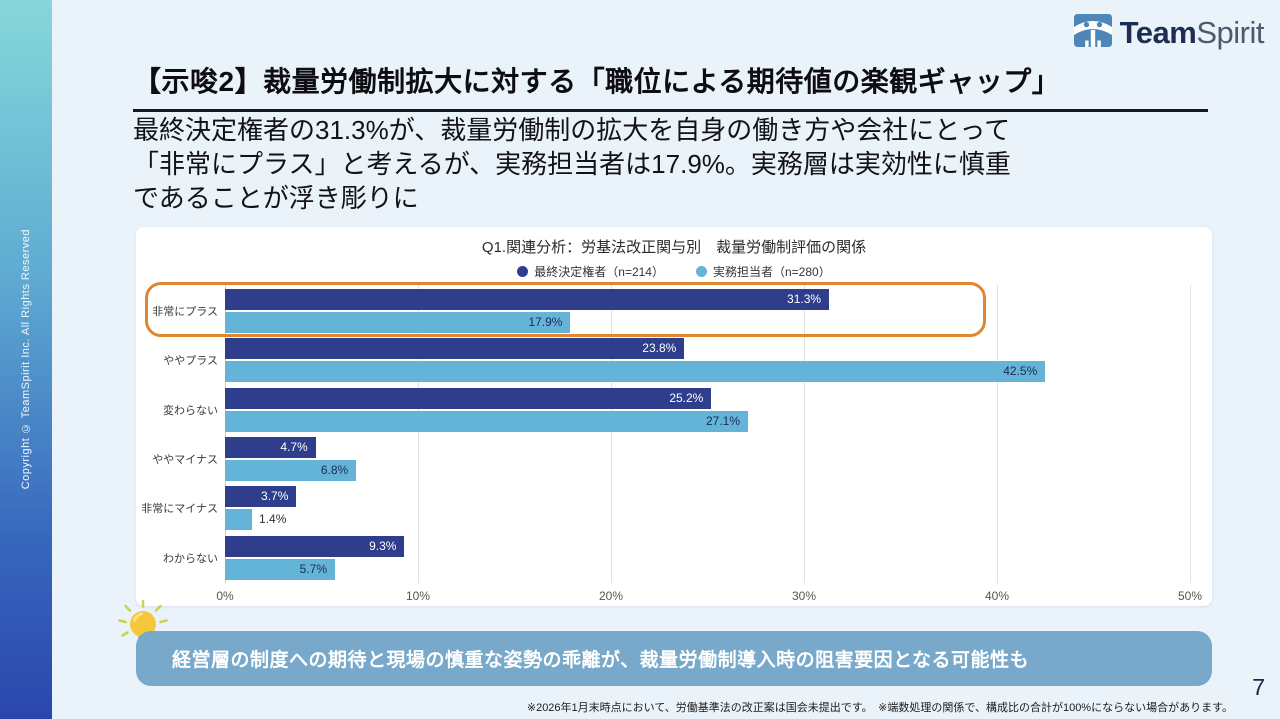 The width and height of the screenshot is (1280, 719). I want to click on bar-value-label: 42.5%, so click(1020, 371).